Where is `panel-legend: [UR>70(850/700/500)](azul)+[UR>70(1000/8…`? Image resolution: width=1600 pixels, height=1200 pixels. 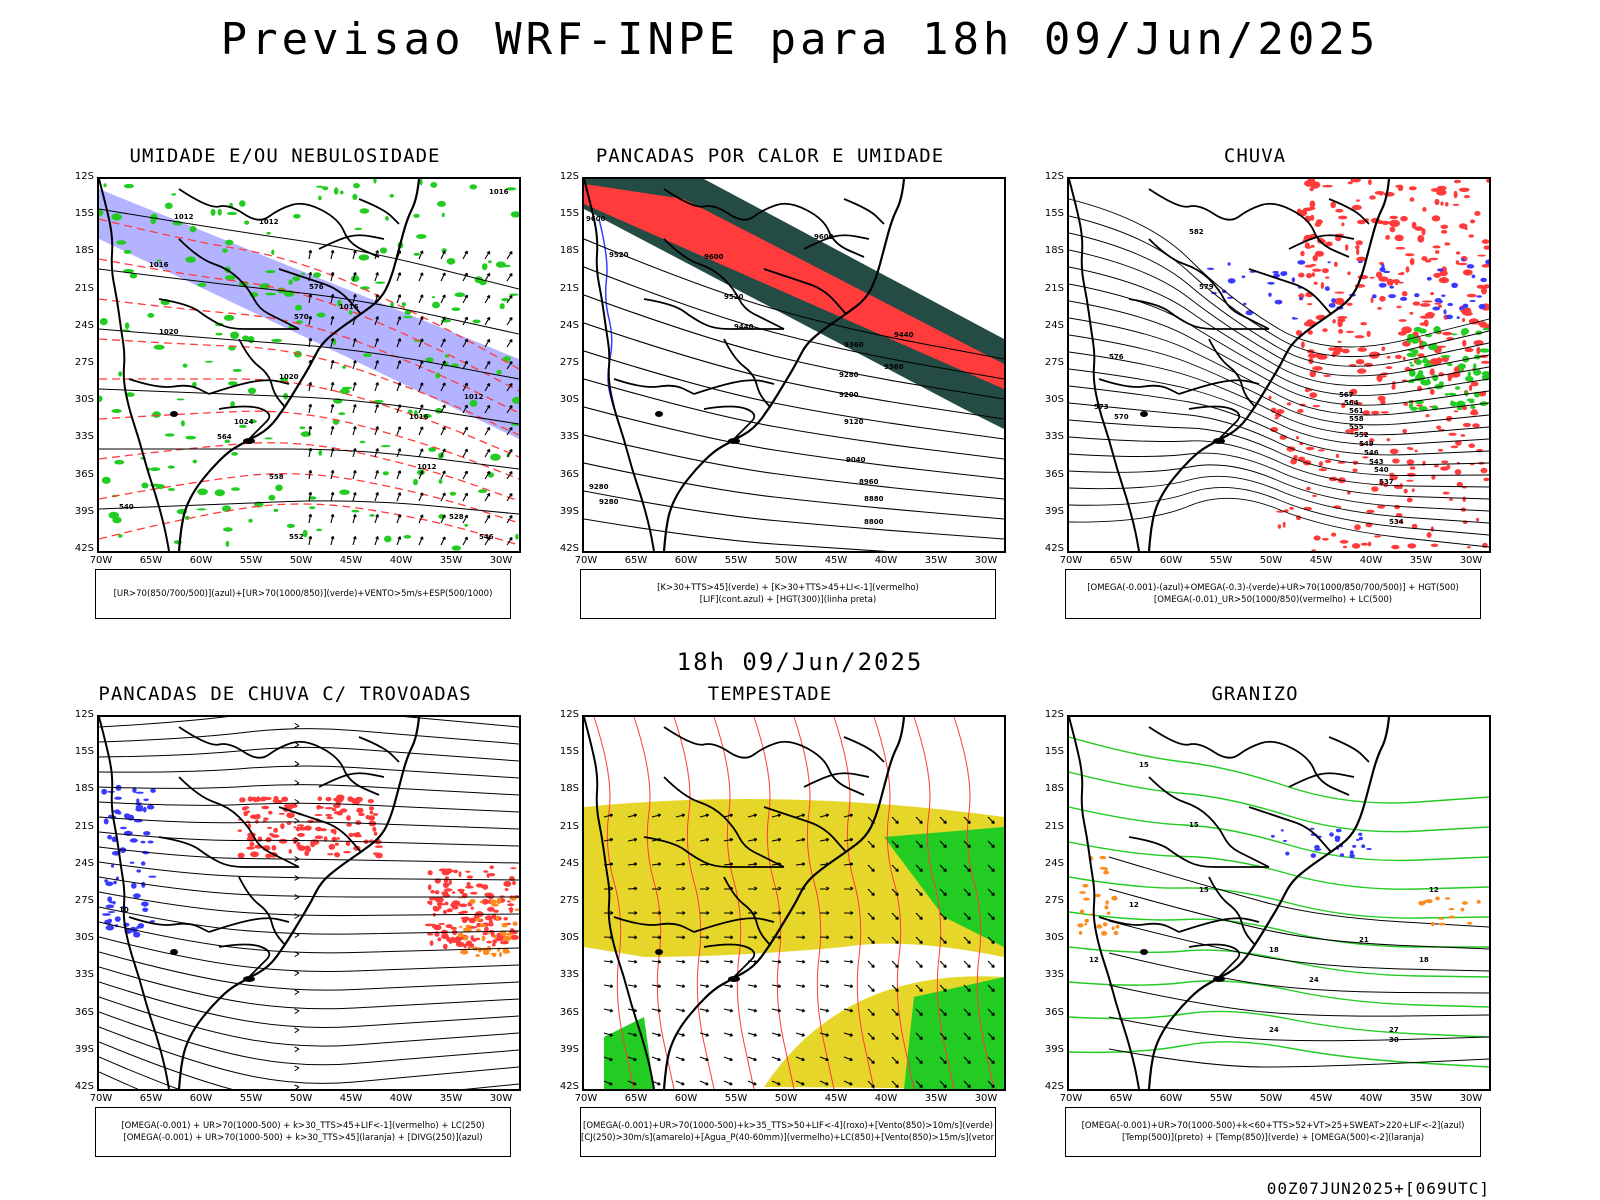
panel-legend: [UR>70(850/700/500)](azul)+[UR>70(1000/8… is located at coordinates (303, 594).